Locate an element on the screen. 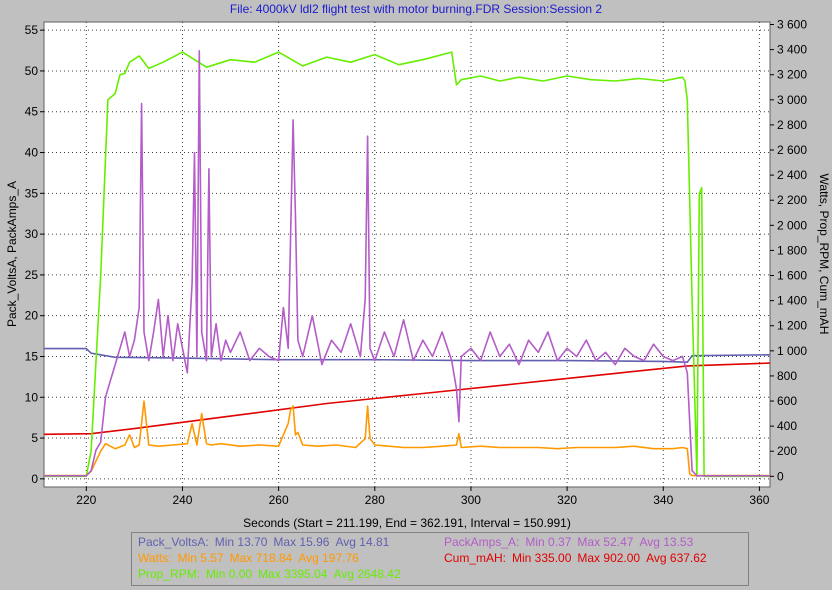 The image size is (832, 590). legend-avg: Avg 197.76 is located at coordinates (328, 558).